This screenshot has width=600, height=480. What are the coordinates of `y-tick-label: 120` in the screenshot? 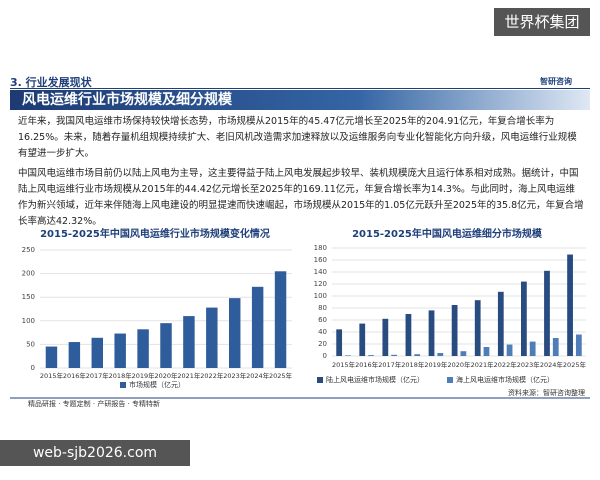 It's located at (320, 284).